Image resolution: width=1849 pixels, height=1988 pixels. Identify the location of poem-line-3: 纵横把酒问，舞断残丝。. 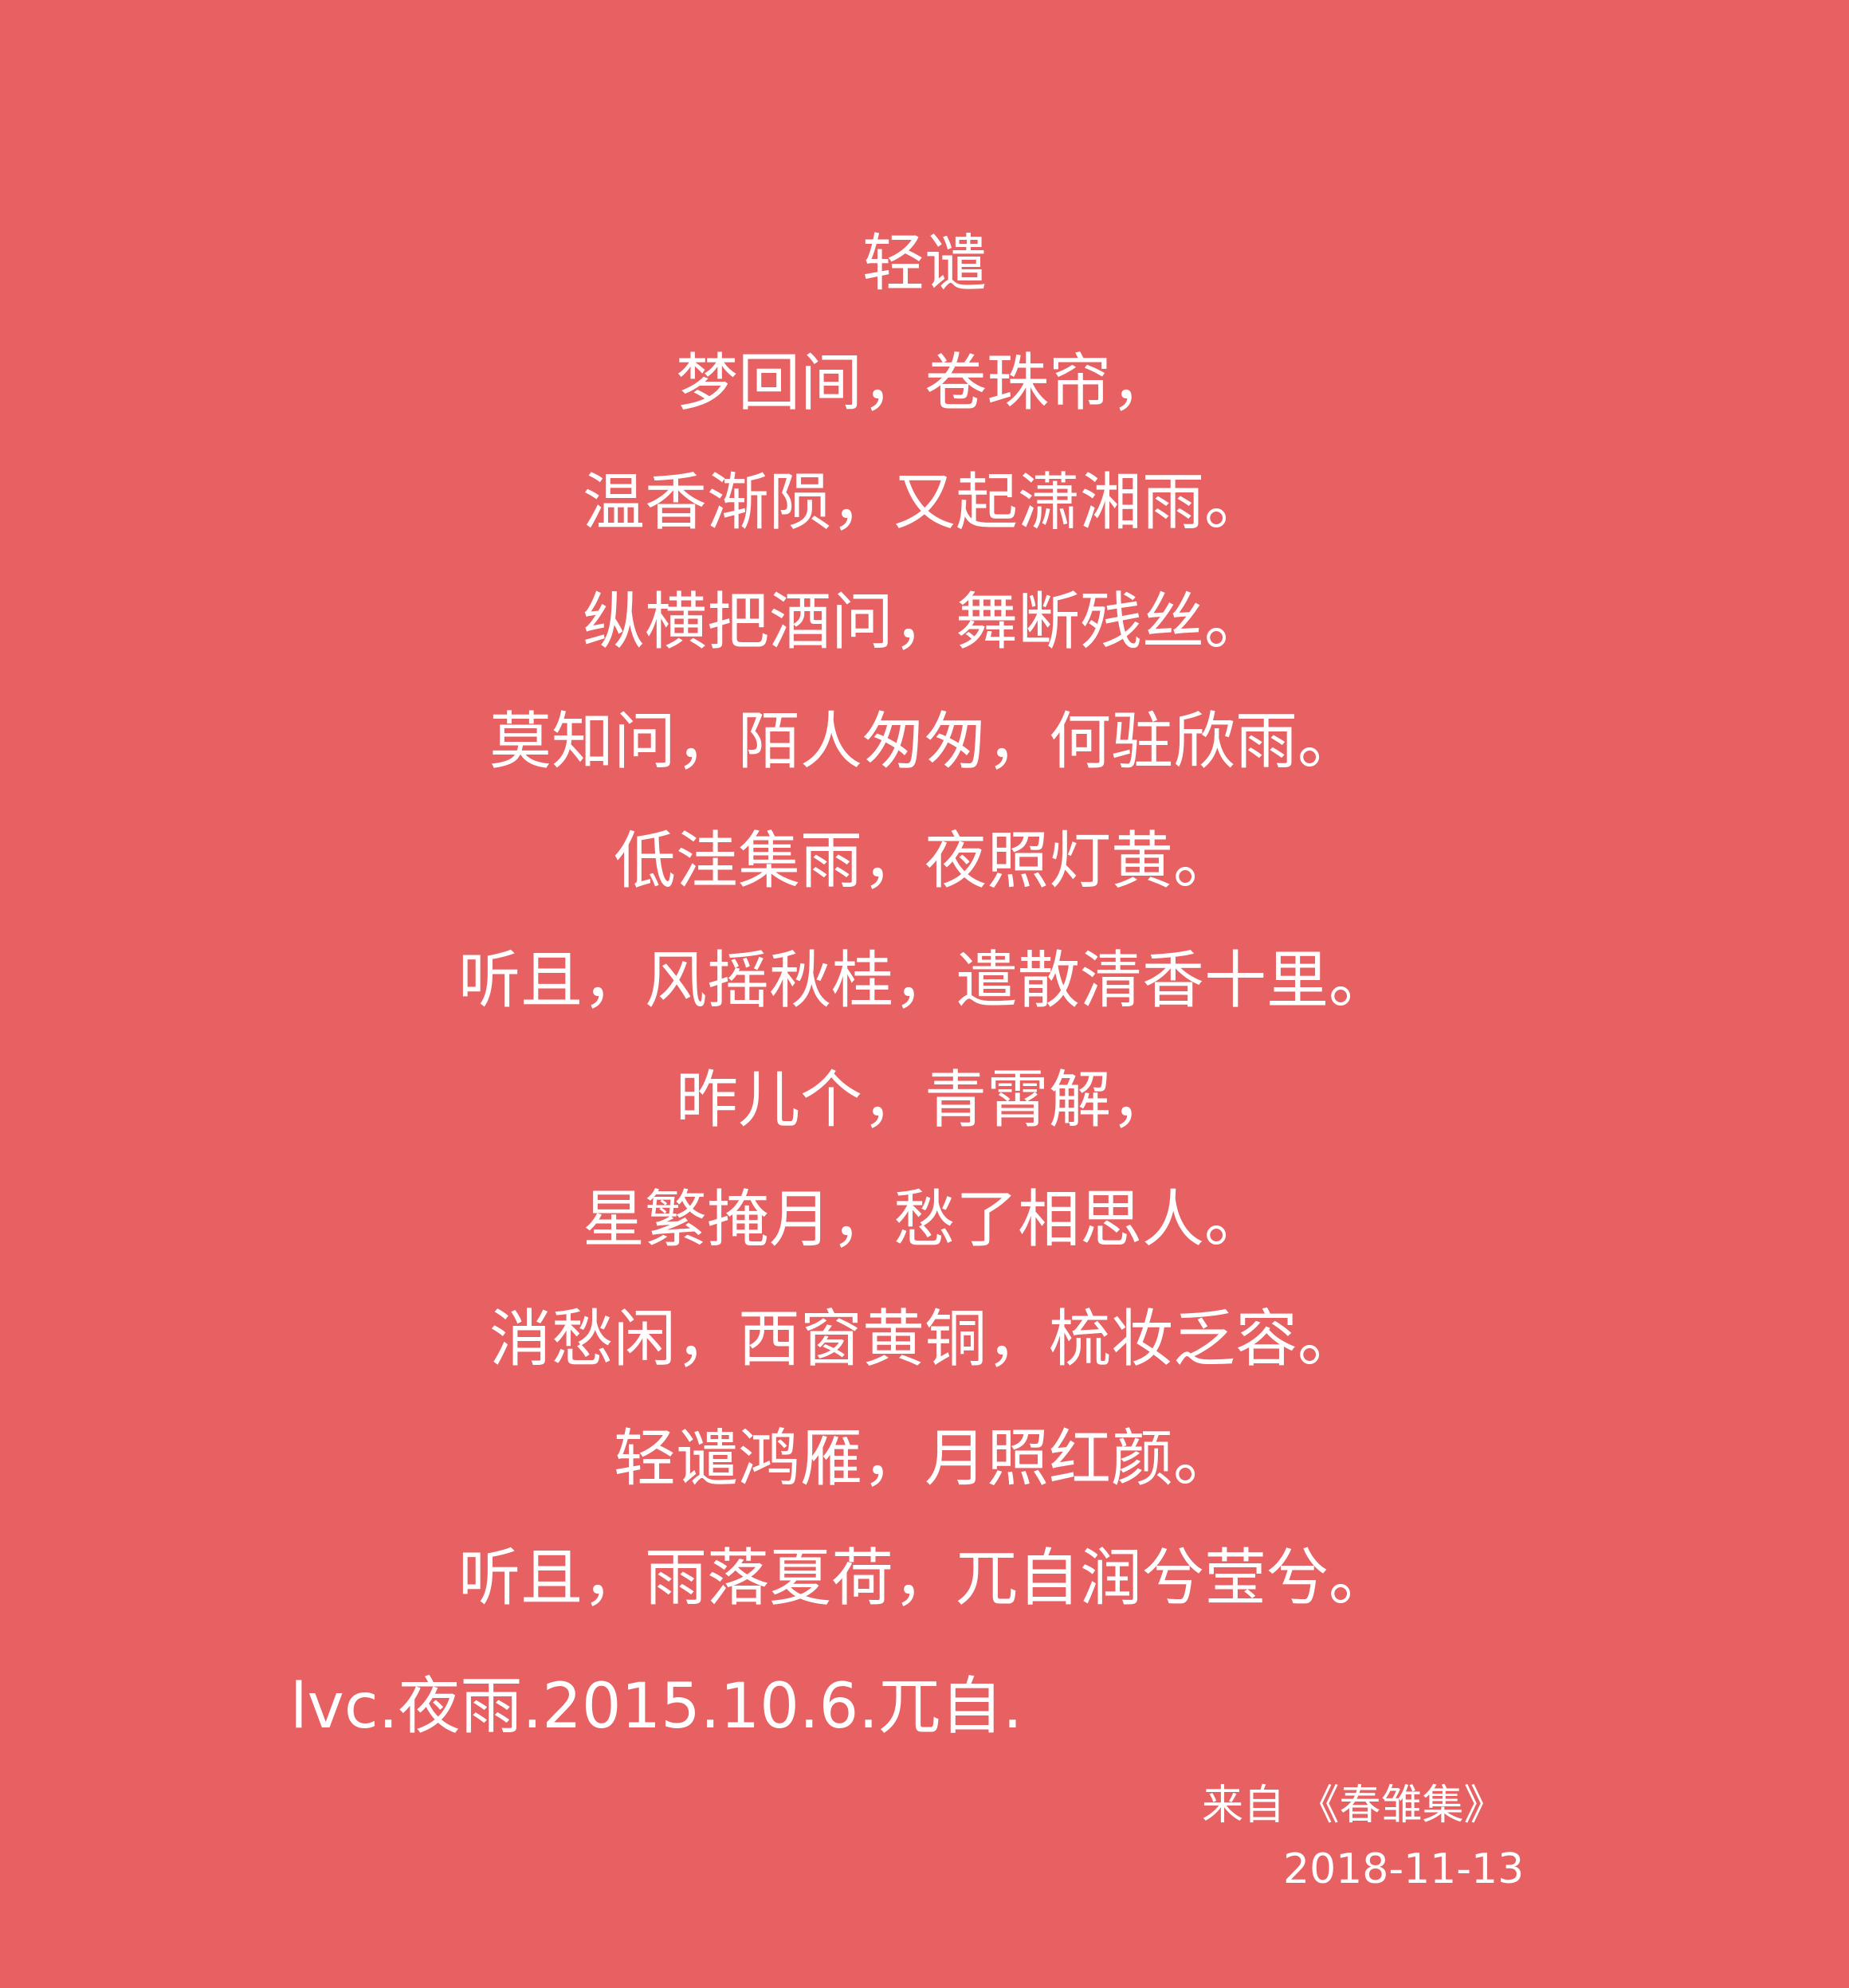
(924, 622).